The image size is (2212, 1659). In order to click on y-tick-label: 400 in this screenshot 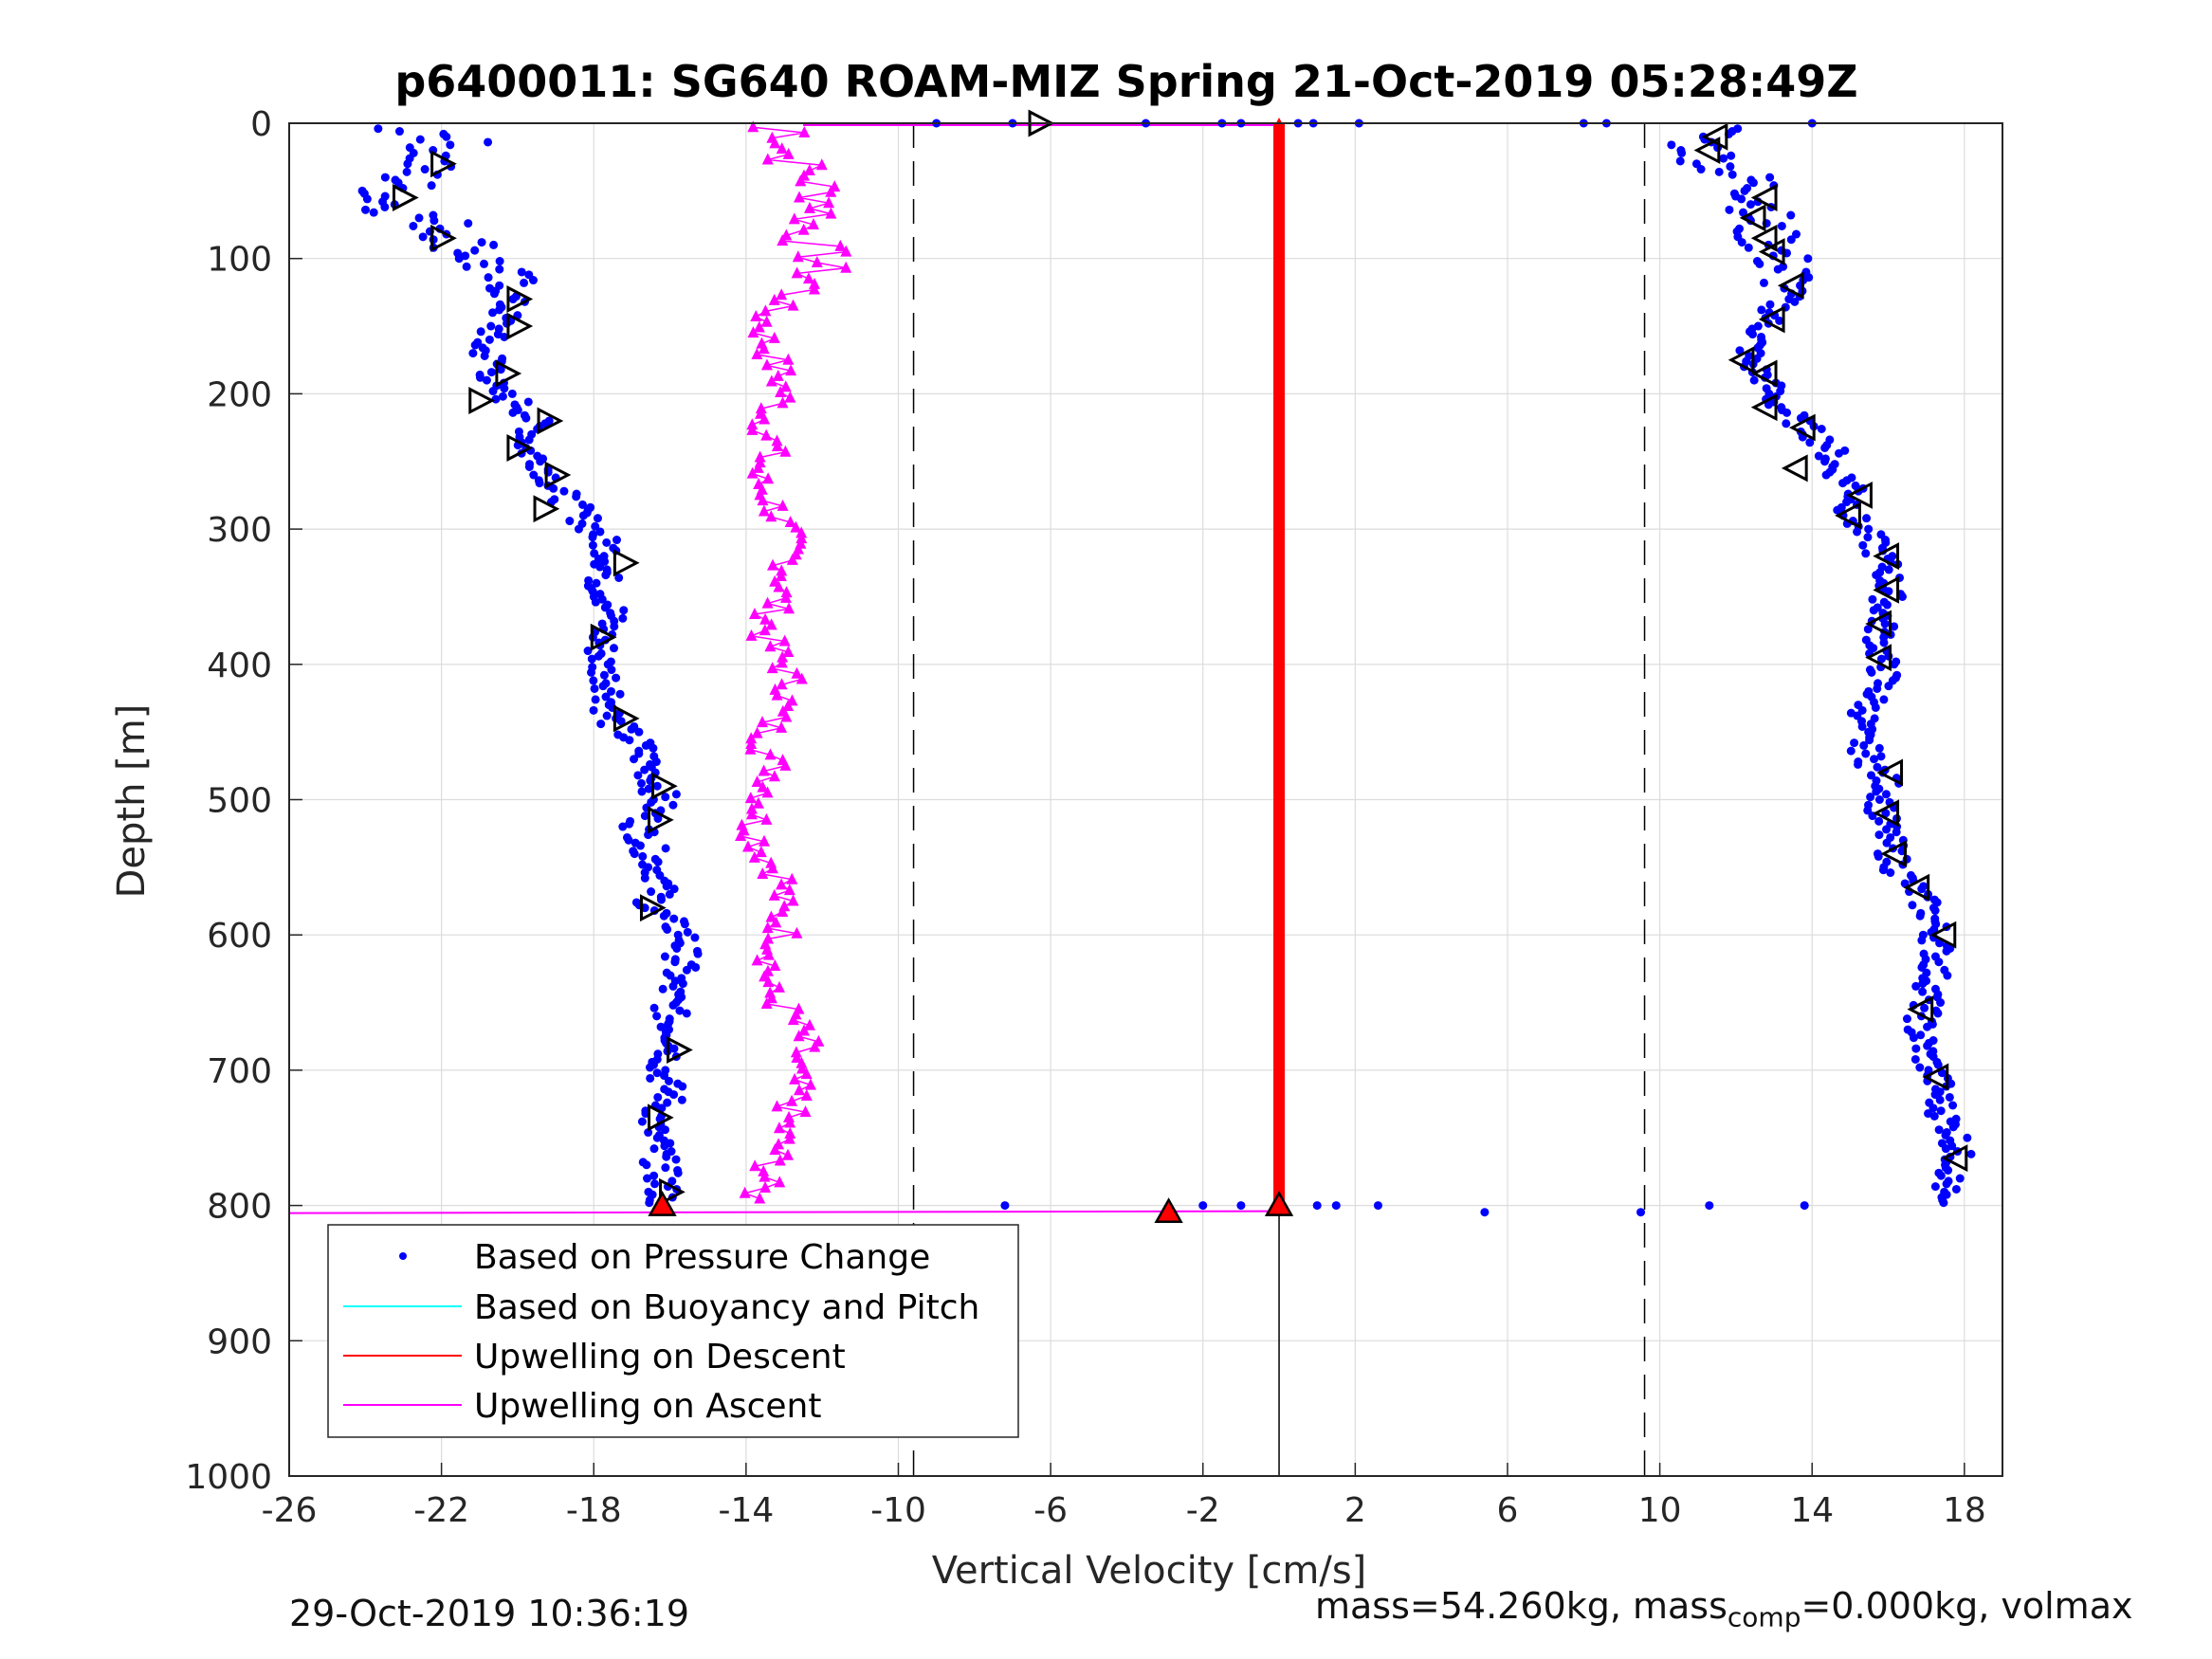, I will do `click(239, 666)`.